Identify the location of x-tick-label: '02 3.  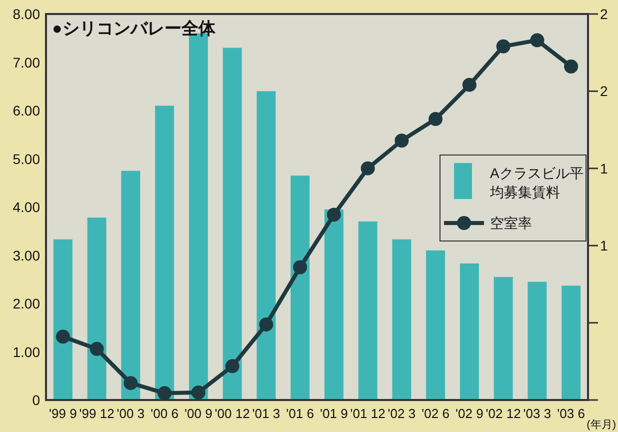
(402, 413).